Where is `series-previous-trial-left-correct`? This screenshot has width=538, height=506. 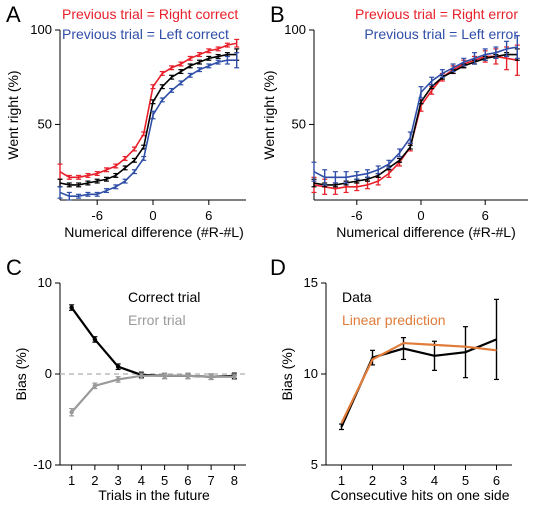 series-previous-trial-left-correct is located at coordinates (148, 126).